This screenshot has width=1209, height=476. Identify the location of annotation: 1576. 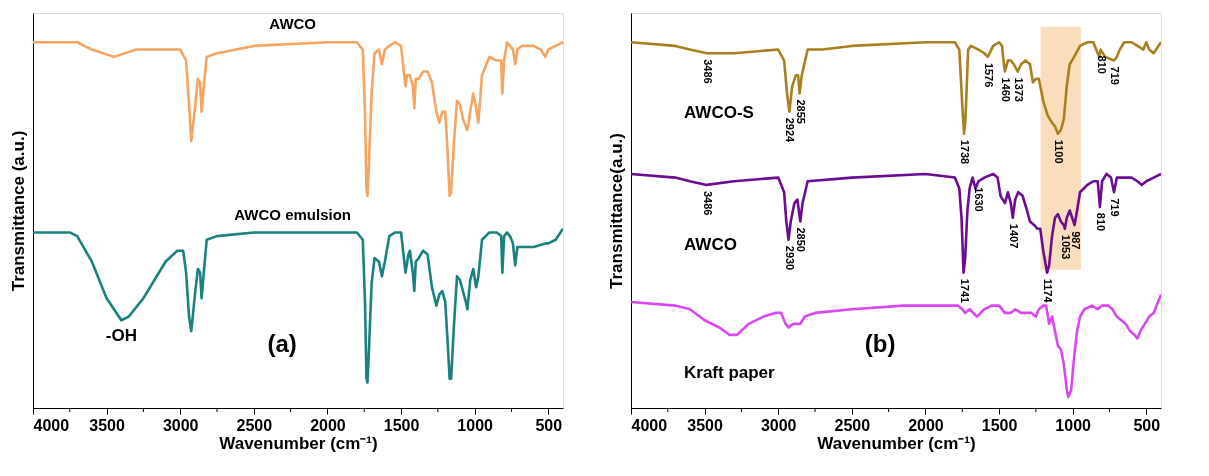
(988, 75).